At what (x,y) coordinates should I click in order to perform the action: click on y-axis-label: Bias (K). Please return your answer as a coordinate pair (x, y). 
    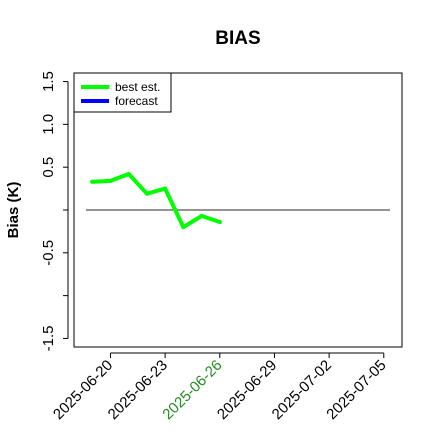
    Looking at the image, I should click on (13, 210).